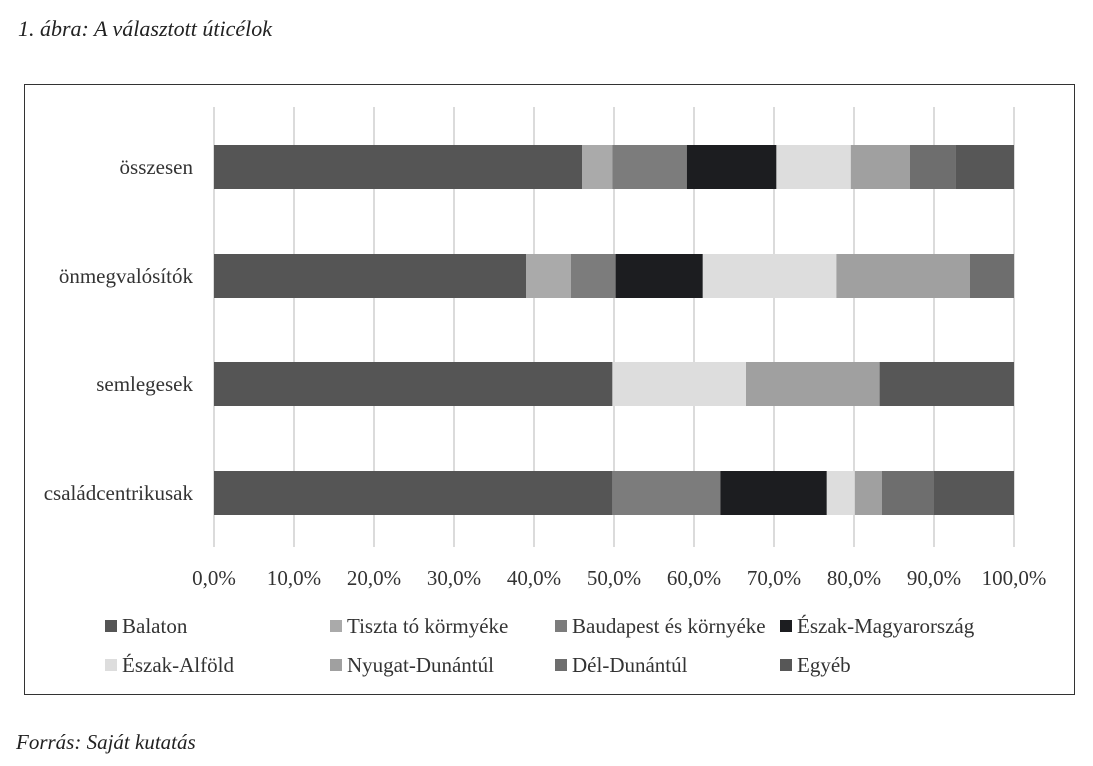 The image size is (1093, 766). What do you see at coordinates (145, 28) in the screenshot?
I see `figure-title: 1. ábra: A választott úticélok` at bounding box center [145, 28].